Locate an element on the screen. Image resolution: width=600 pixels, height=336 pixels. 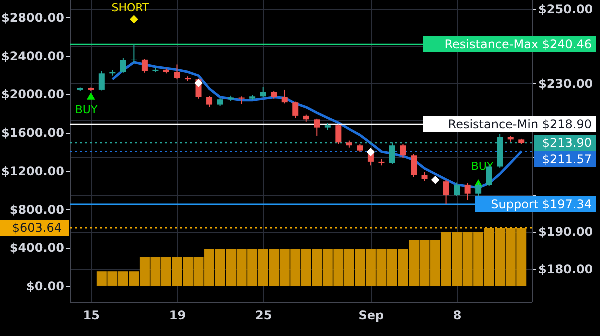
x-tick-label: 15 is located at coordinates (91, 315).